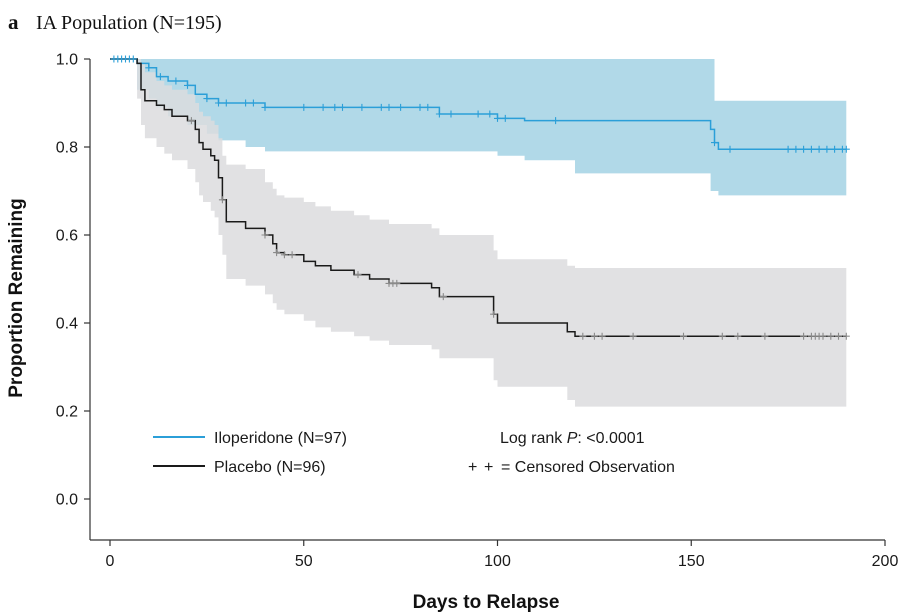 The height and width of the screenshot is (615, 908). What do you see at coordinates (304, 561) in the screenshot?
I see `x-tick-label: 50` at bounding box center [304, 561].